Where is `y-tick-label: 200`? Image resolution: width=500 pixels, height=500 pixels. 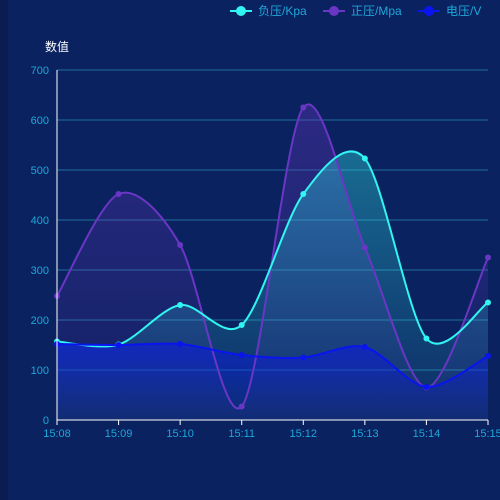
y-tick-label: 200 is located at coordinates (40, 321).